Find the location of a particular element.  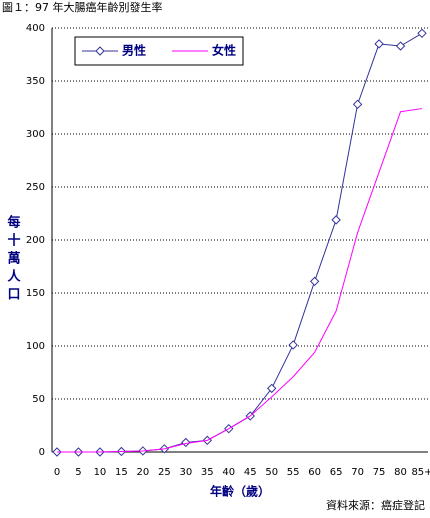

legend-box is located at coordinates (159, 51).